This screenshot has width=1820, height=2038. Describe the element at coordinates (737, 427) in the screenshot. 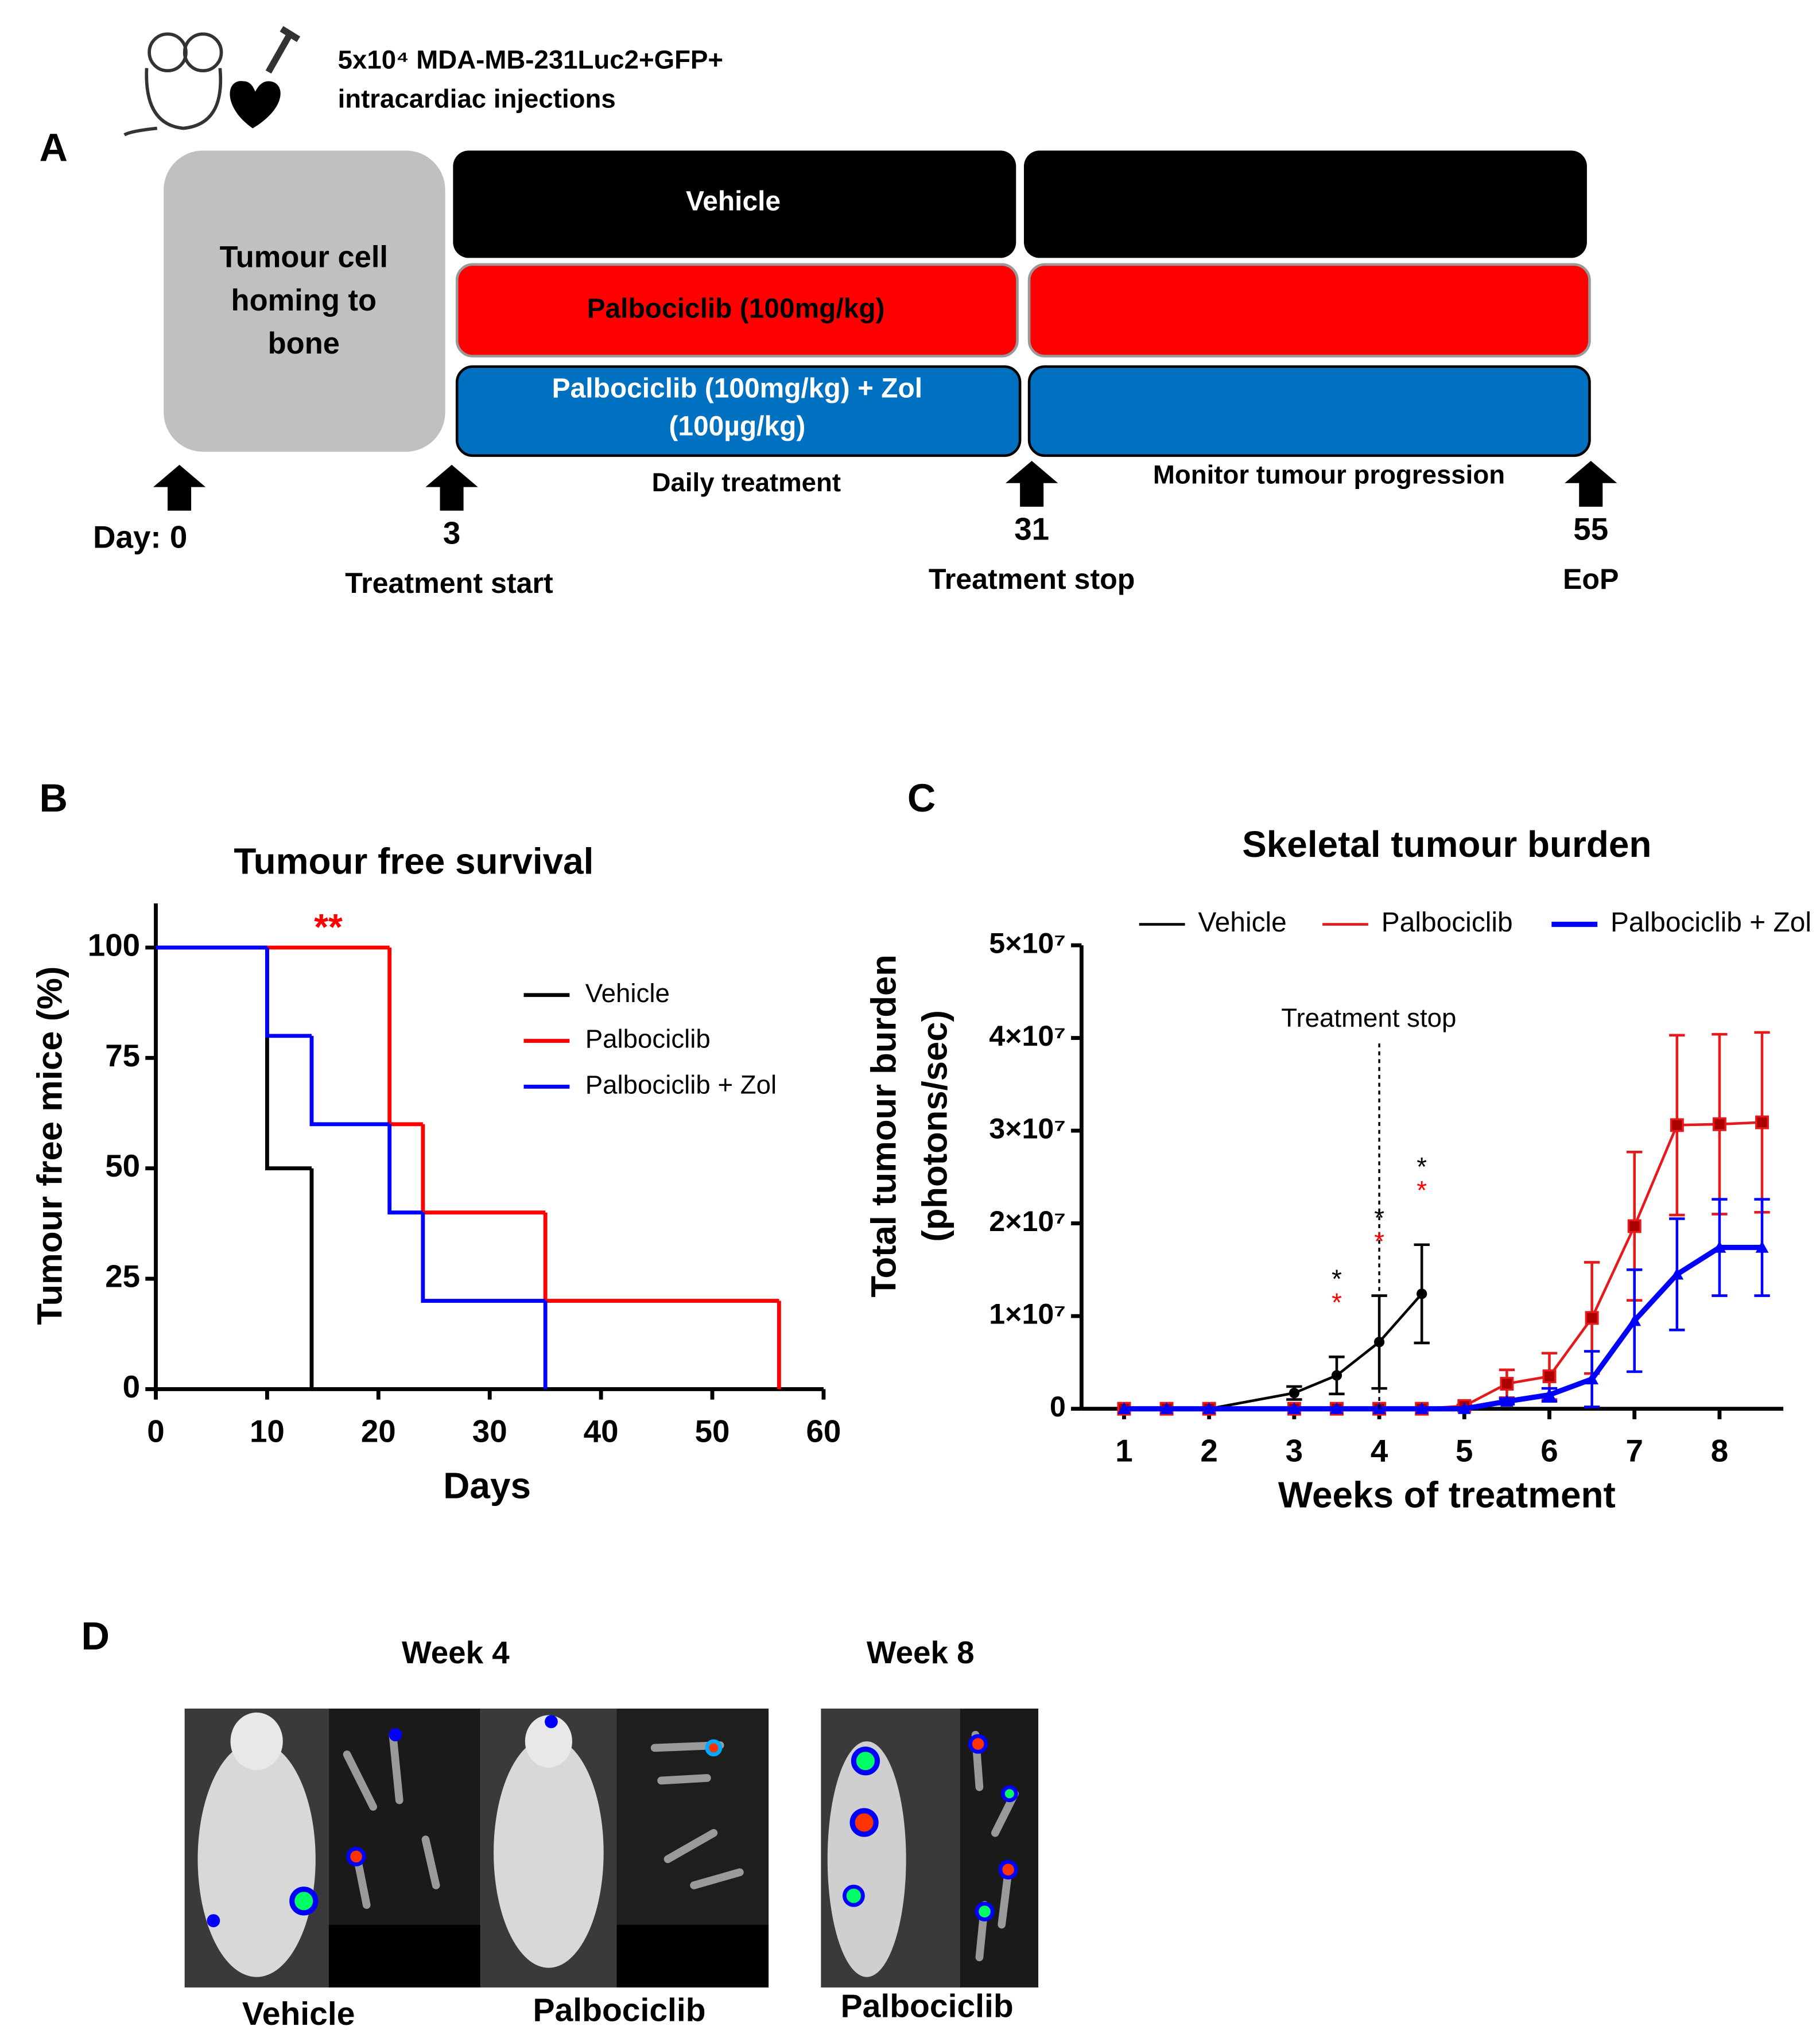

I see `combo-text: (100µg/kg)` at that location.